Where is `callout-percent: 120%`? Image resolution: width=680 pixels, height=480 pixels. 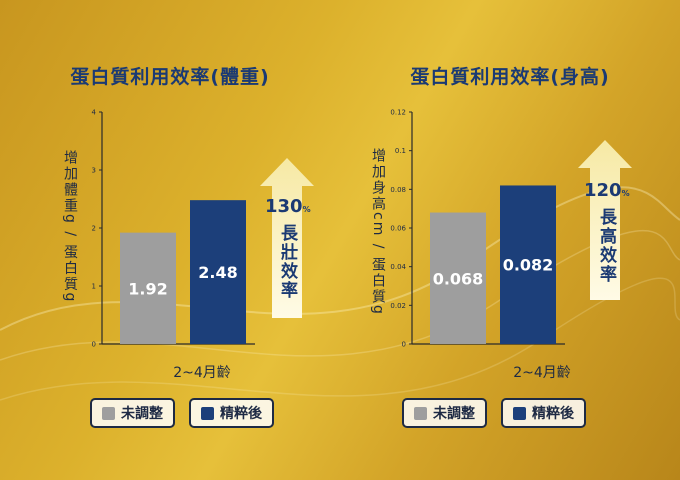
callout-percent: 120% is located at coordinates (607, 190).